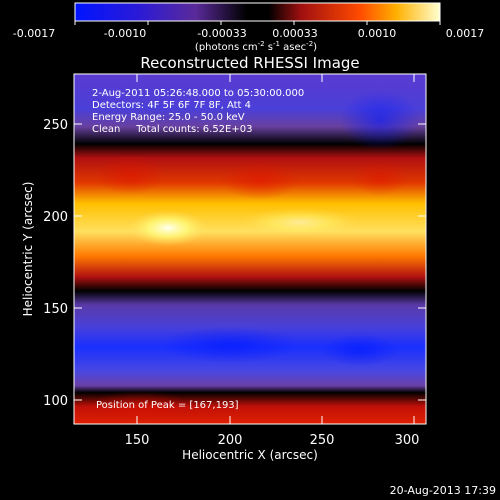 The width and height of the screenshot is (500, 500). What do you see at coordinates (221, 33) in the screenshot?
I see `colorbar-tick-label: -0.00033` at bounding box center [221, 33].